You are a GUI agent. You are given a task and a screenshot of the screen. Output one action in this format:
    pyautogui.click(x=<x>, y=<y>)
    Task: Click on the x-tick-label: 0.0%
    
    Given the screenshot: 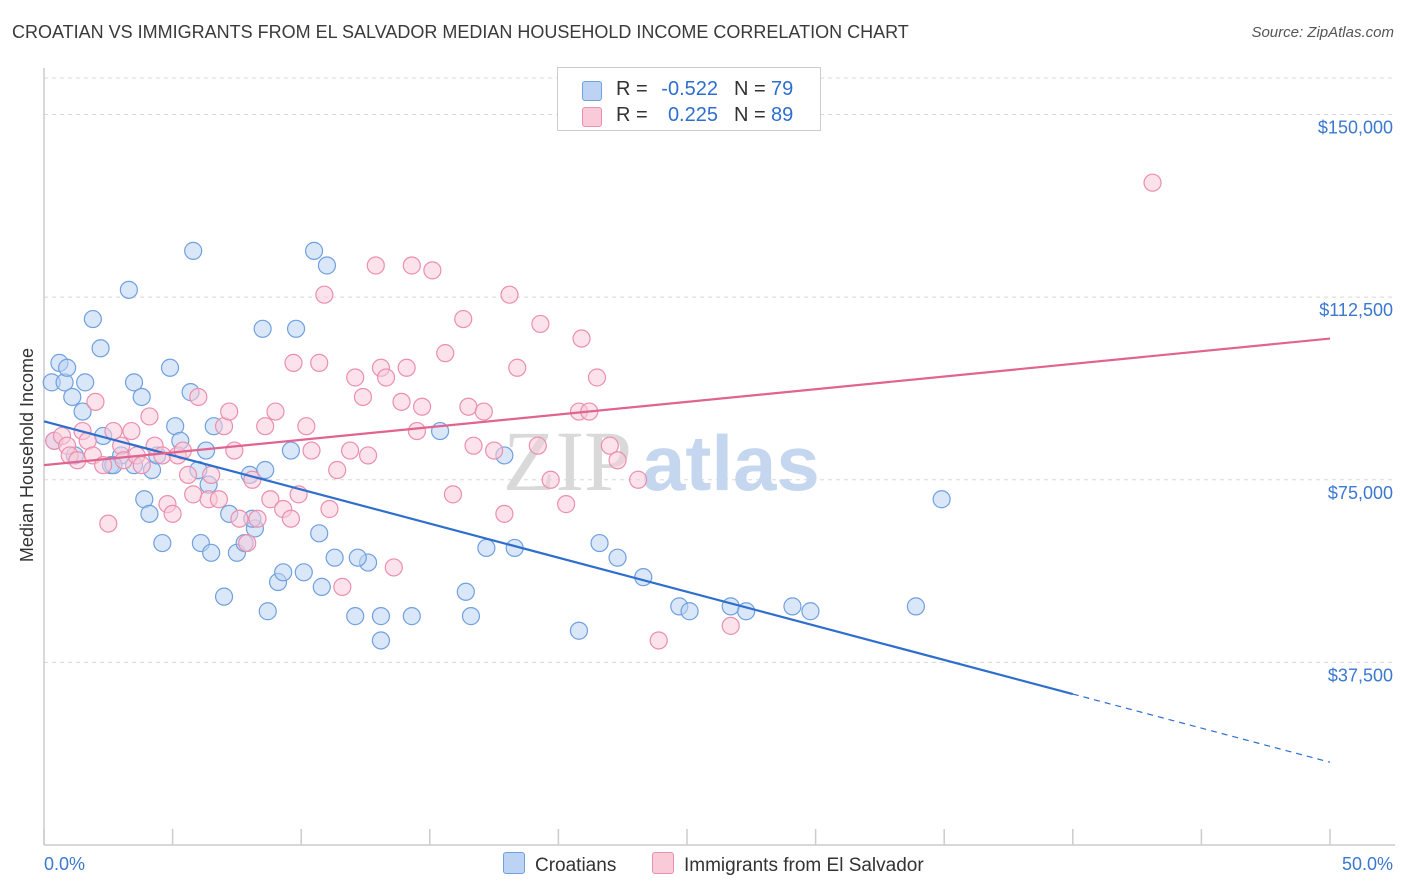 What is the action you would take?
    pyautogui.click(x=64, y=864)
    